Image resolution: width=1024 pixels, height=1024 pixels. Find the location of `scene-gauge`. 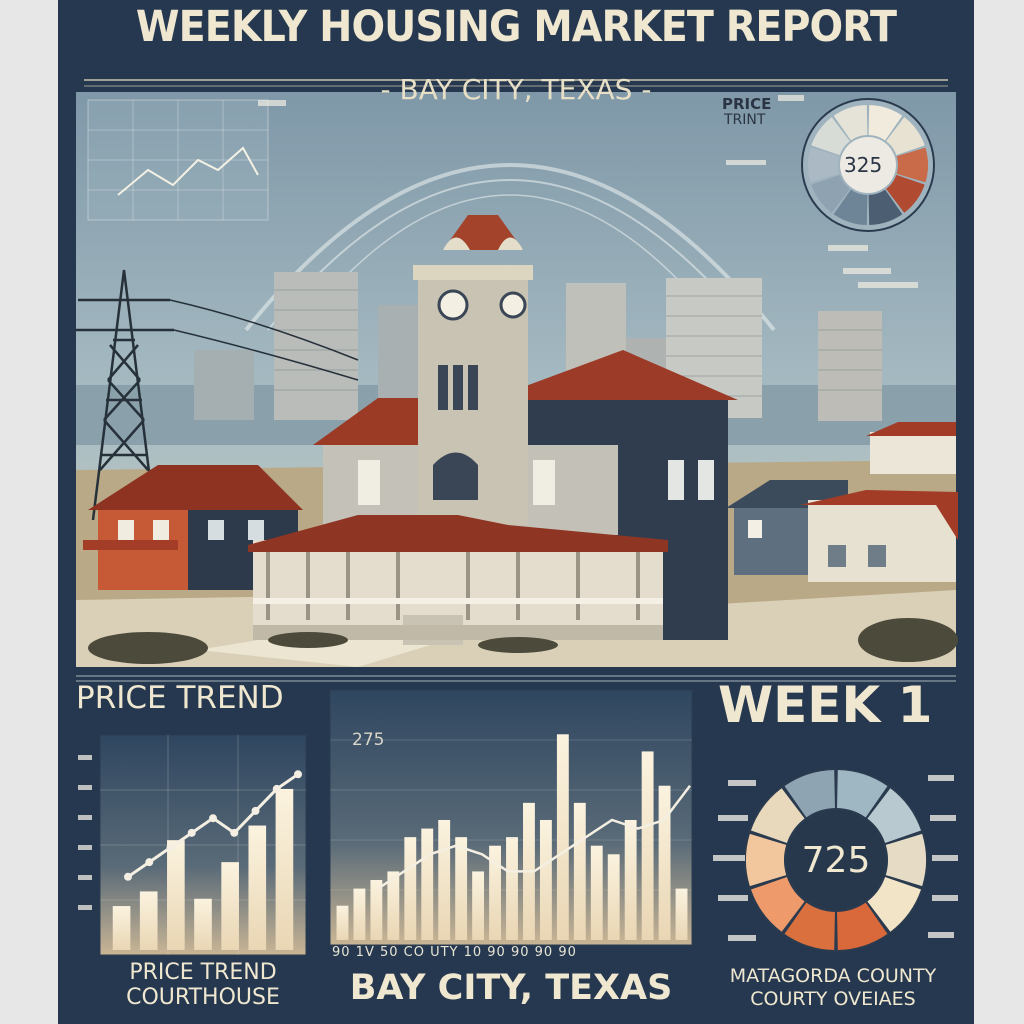

scene-gauge is located at coordinates (868, 165).